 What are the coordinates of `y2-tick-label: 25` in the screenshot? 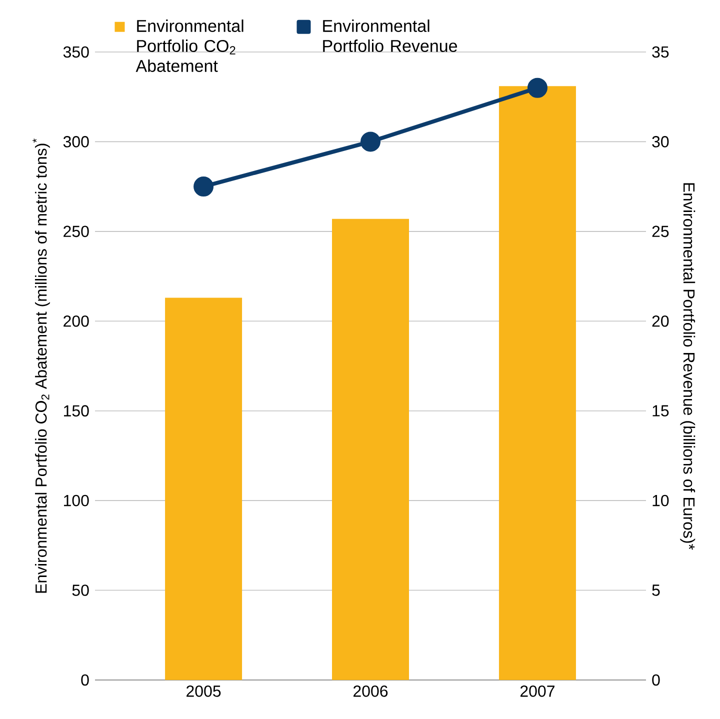 It's located at (660, 232).